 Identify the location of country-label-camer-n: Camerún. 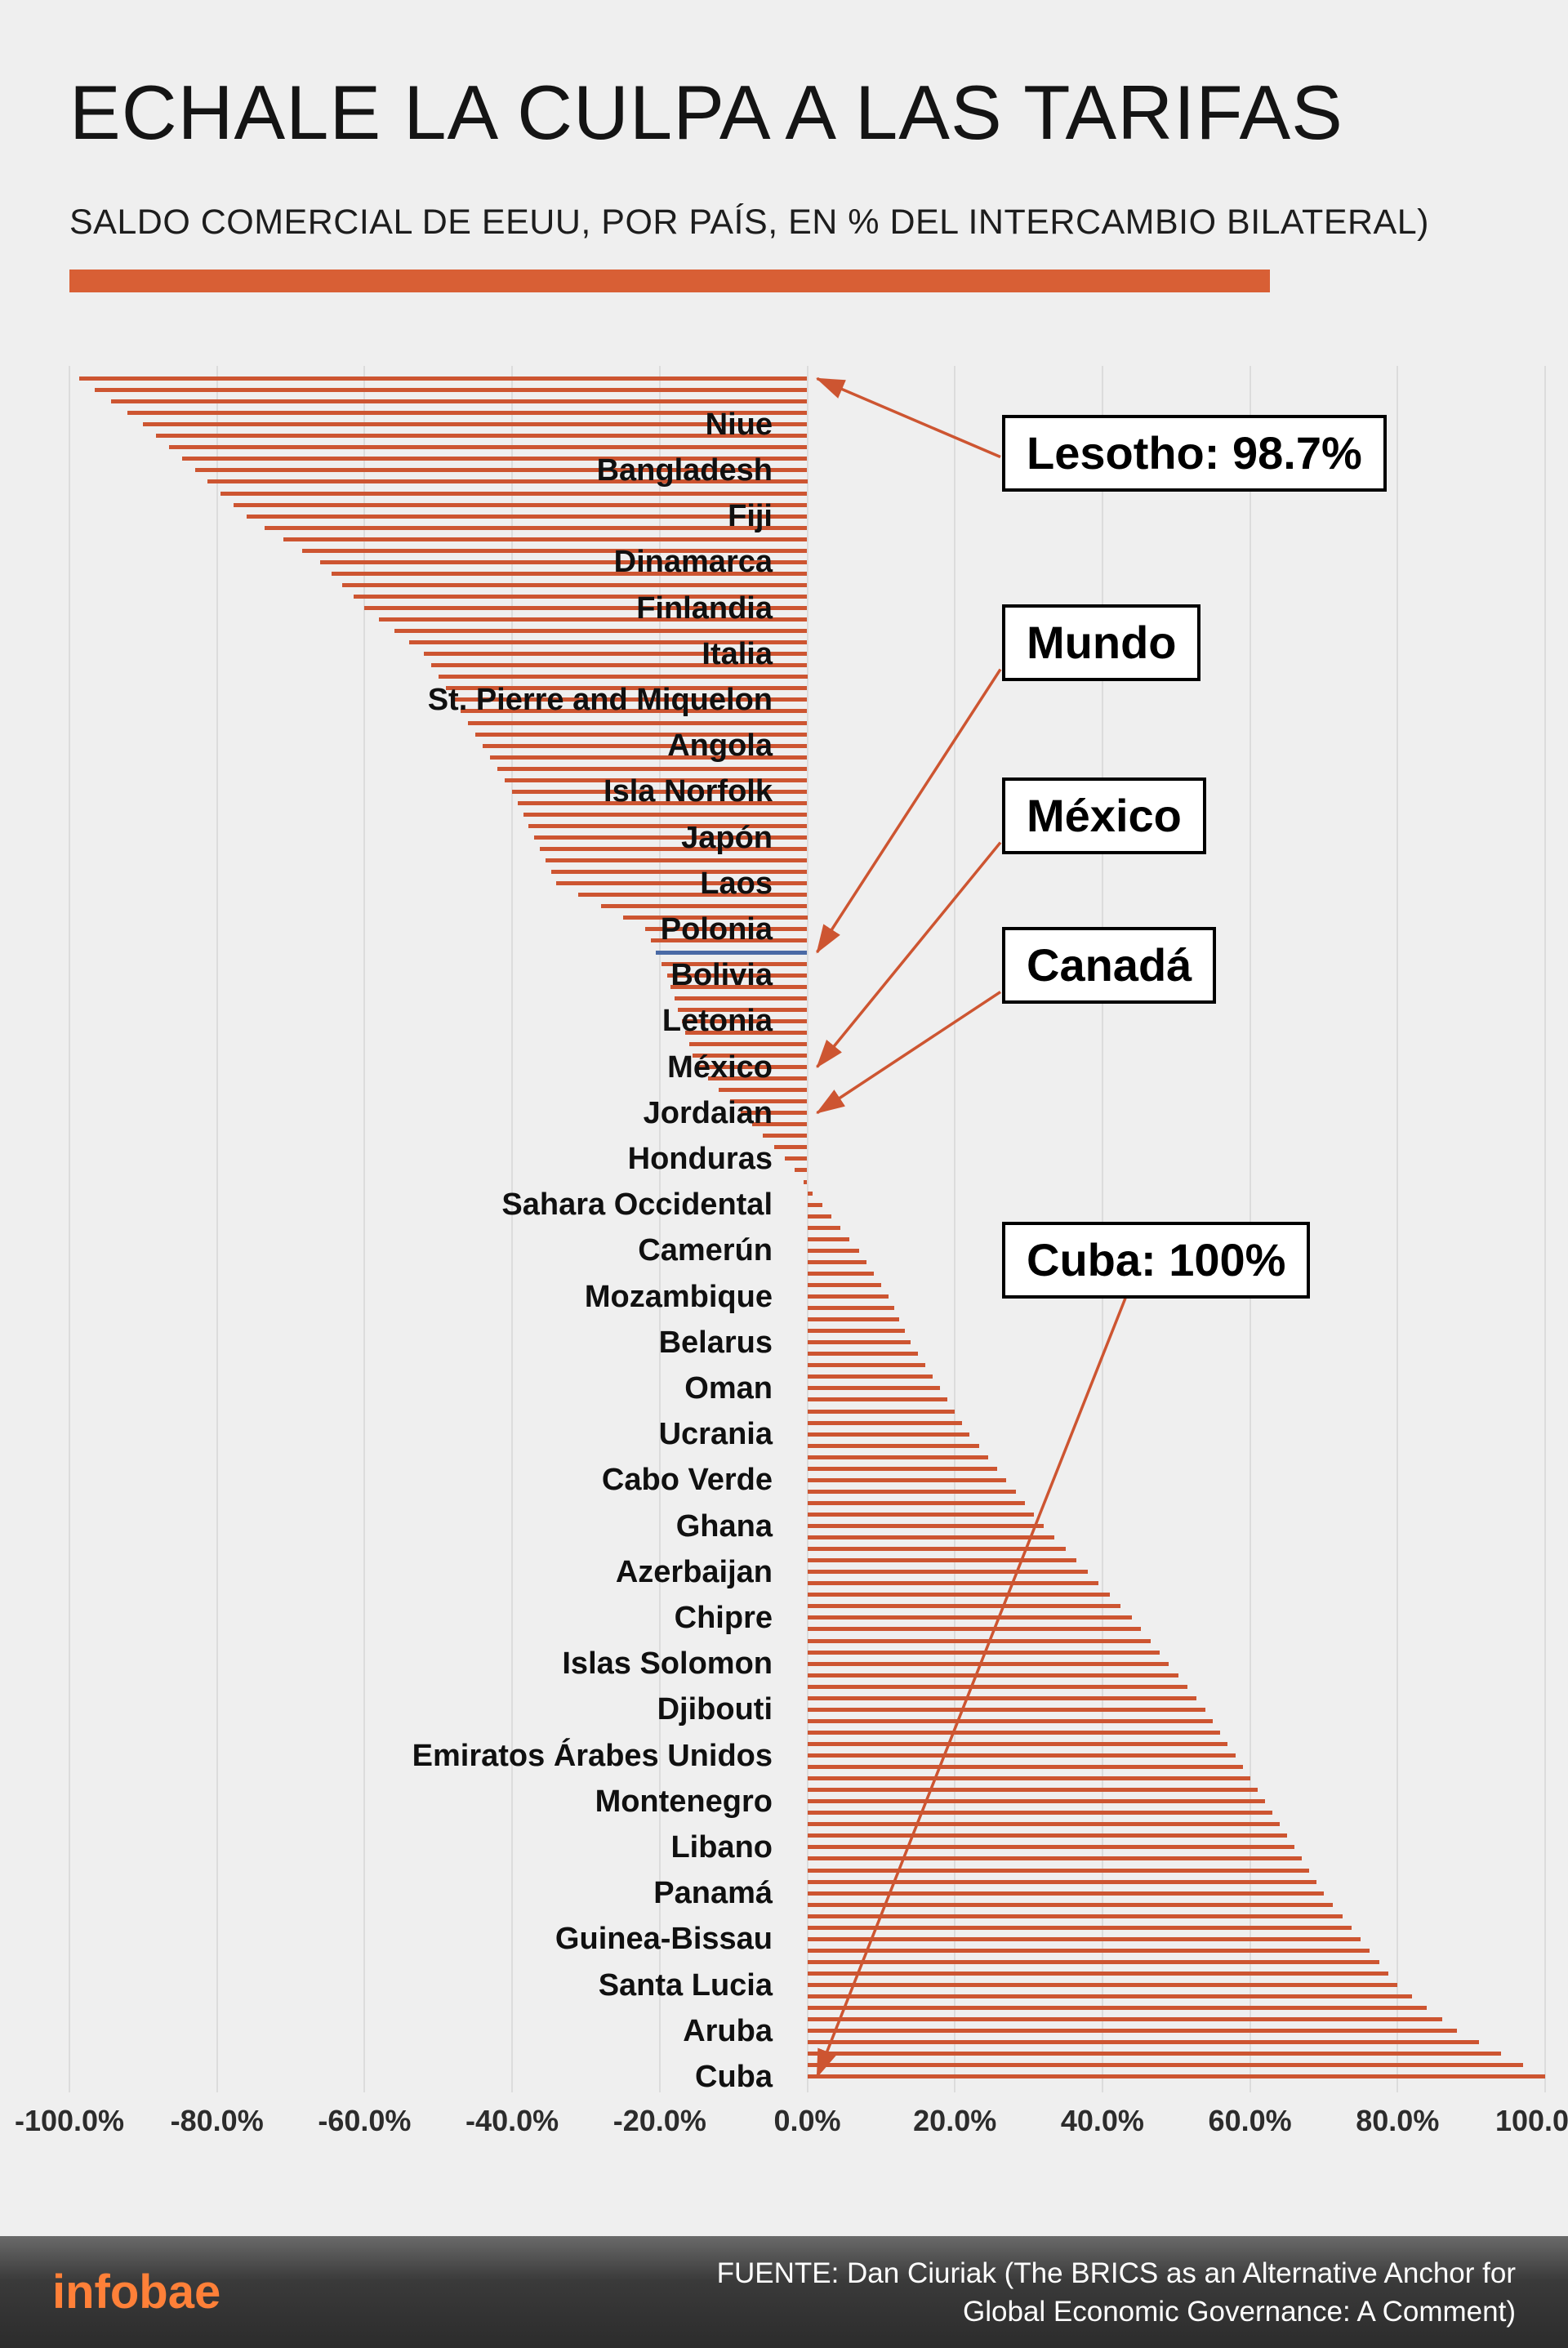
(705, 1251).